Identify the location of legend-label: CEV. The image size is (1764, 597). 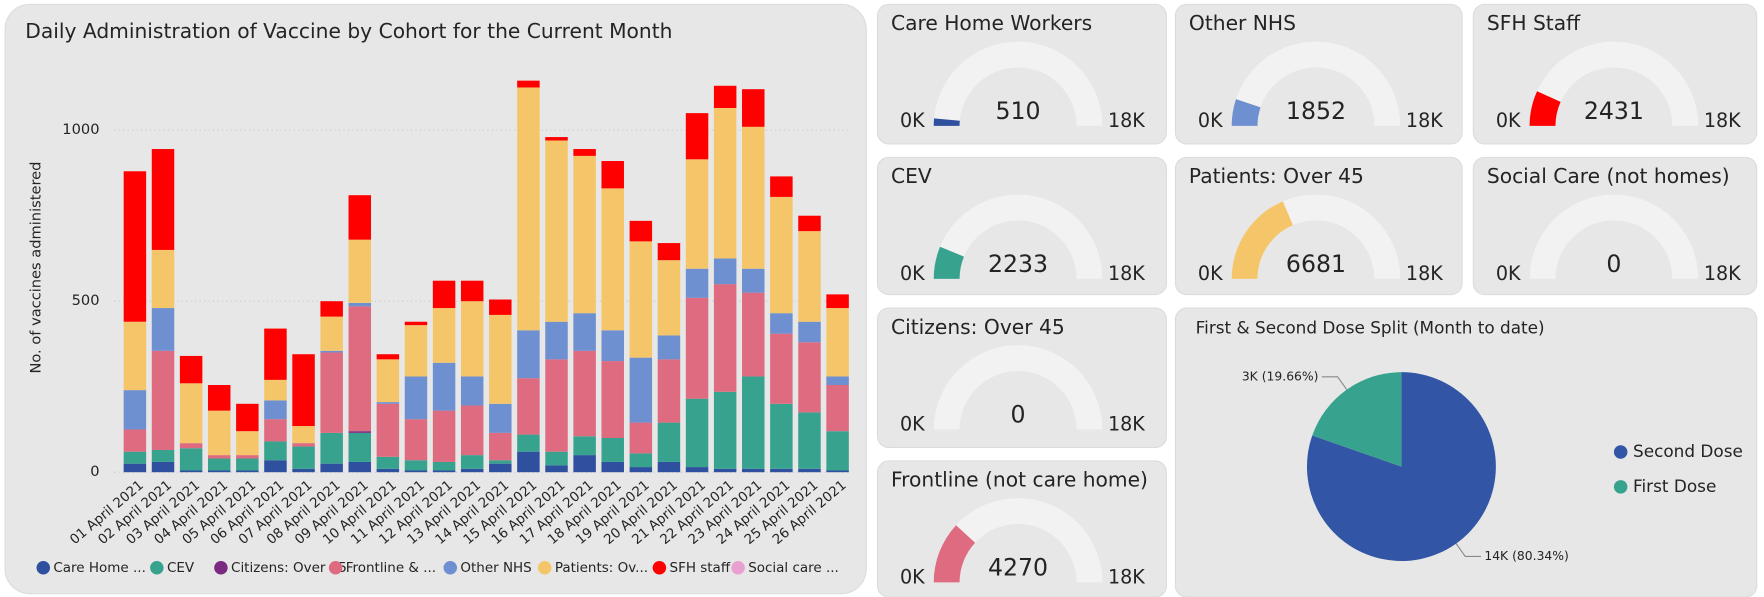
(181, 568).